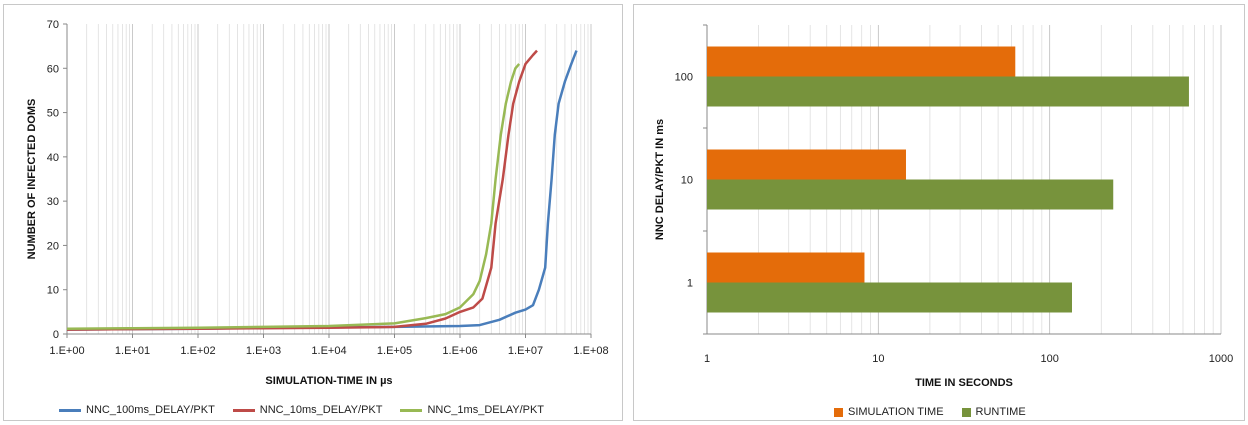  What do you see at coordinates (53, 291) in the screenshot?
I see `y-tick-label: 10` at bounding box center [53, 291].